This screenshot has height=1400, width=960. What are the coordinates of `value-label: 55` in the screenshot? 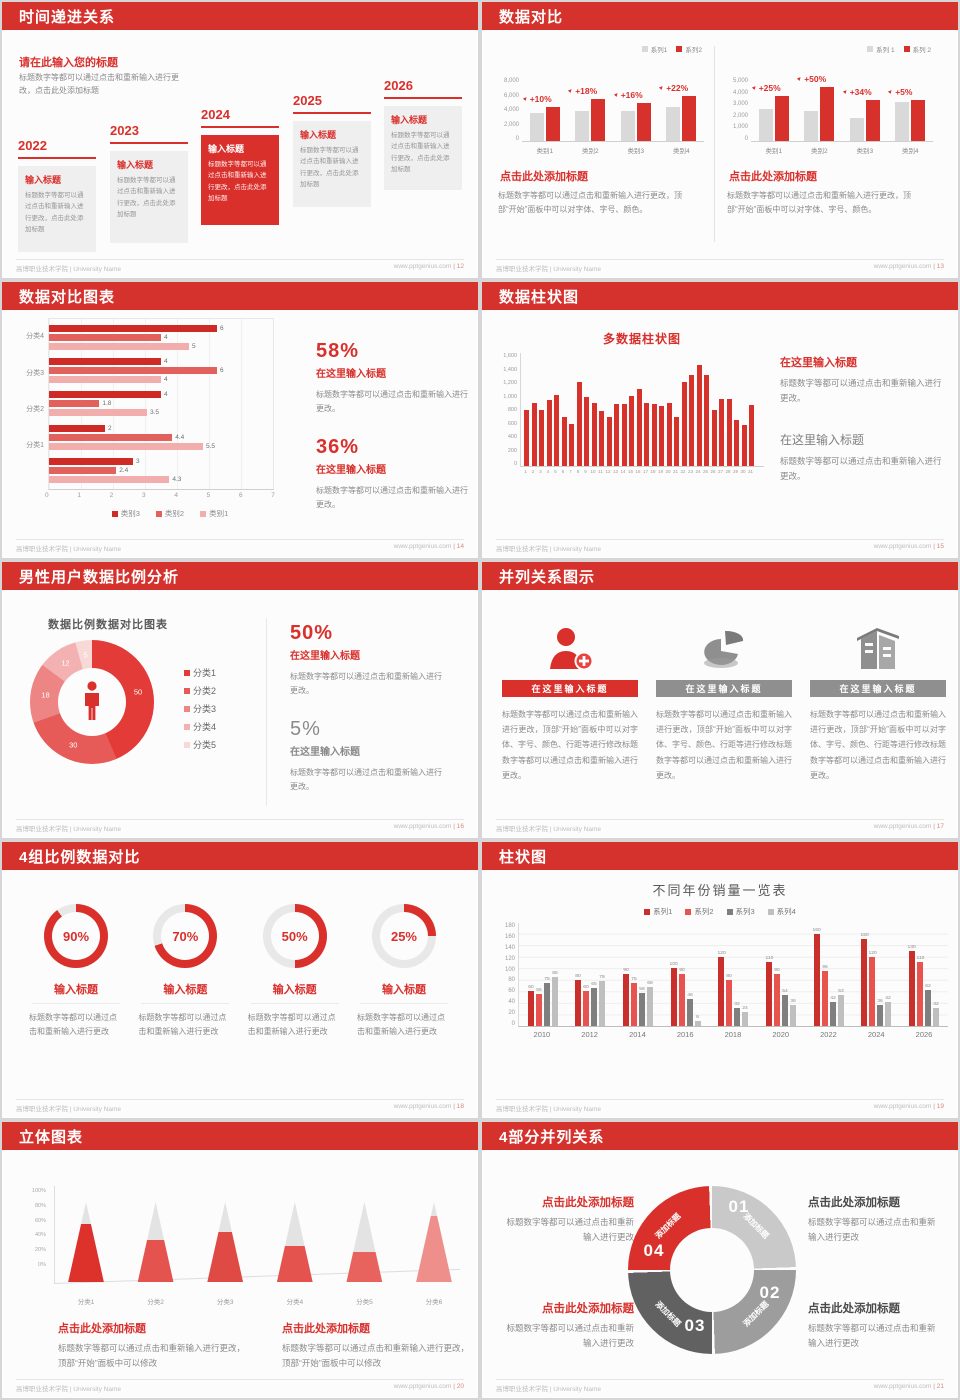 It's located at (539, 990).